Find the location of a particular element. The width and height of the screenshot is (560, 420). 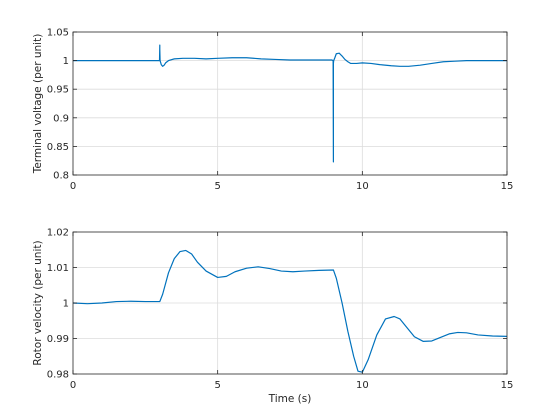

voltage-y-tick-label: 0.95 is located at coordinates (58, 90).